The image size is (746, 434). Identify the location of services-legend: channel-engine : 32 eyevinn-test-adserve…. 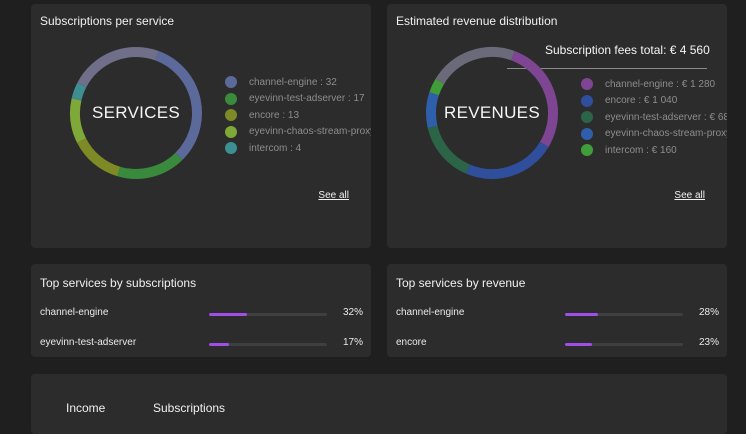
(298, 115).